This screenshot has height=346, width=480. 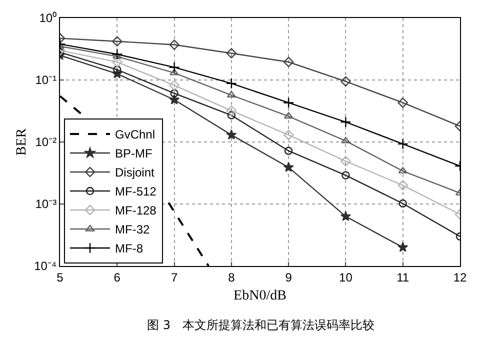 What do you see at coordinates (136, 211) in the screenshot?
I see `legend-label: MF-128` at bounding box center [136, 211].